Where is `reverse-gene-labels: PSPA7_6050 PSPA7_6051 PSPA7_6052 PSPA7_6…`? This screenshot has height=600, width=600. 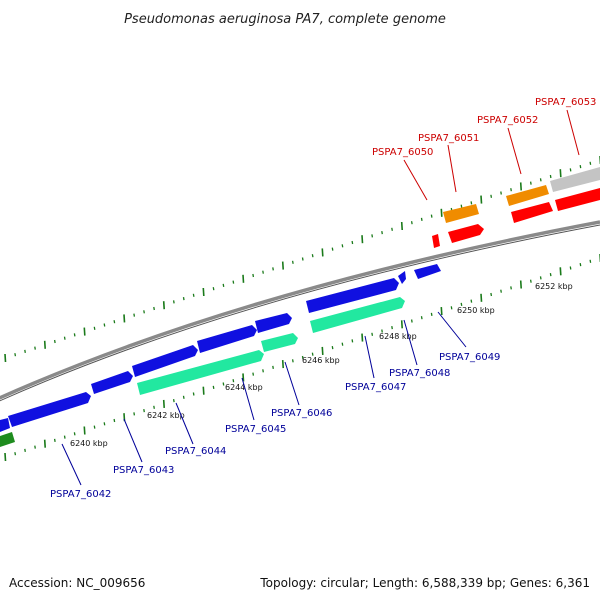 reverse-gene-labels: PSPA7_6050 PSPA7_6051 PSPA7_6052 PSPA7_6… is located at coordinates (484, 149).